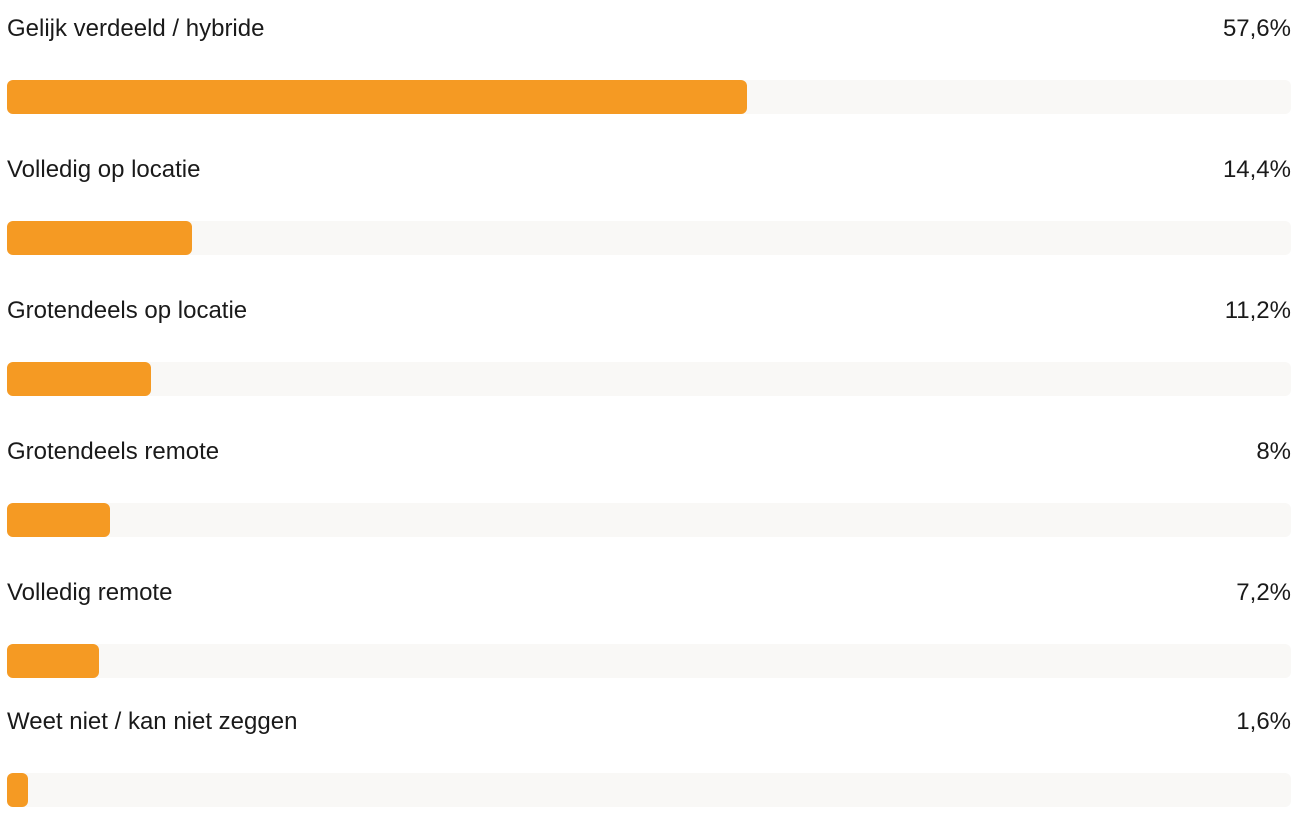 This screenshot has height=815, width=1306. Describe the element at coordinates (152, 721) in the screenshot. I see `bar-category-label: Weet niet / kan niet zeggen` at that location.